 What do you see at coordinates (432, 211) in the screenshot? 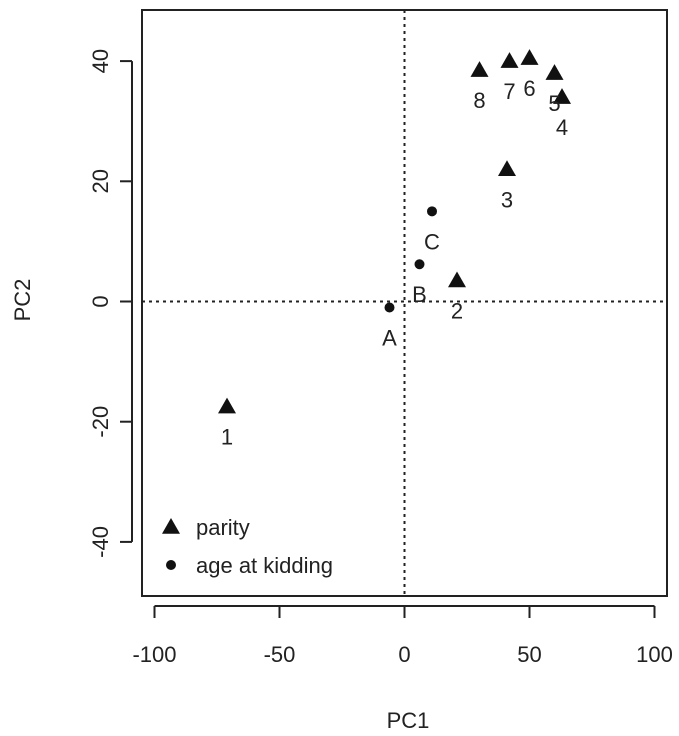
I see `age-point-C` at bounding box center [432, 211].